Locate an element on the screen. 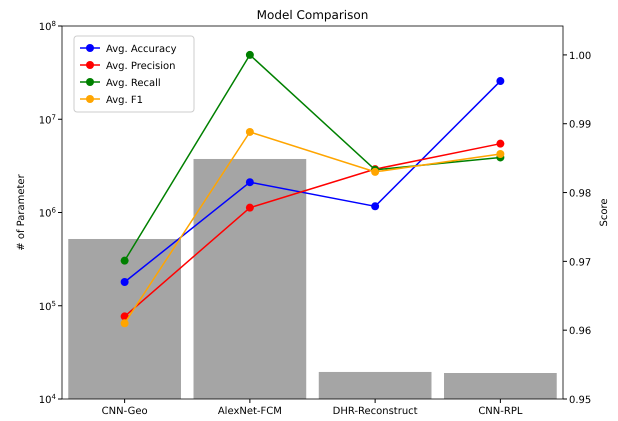  y2-axis-title: Score is located at coordinates (604, 212).